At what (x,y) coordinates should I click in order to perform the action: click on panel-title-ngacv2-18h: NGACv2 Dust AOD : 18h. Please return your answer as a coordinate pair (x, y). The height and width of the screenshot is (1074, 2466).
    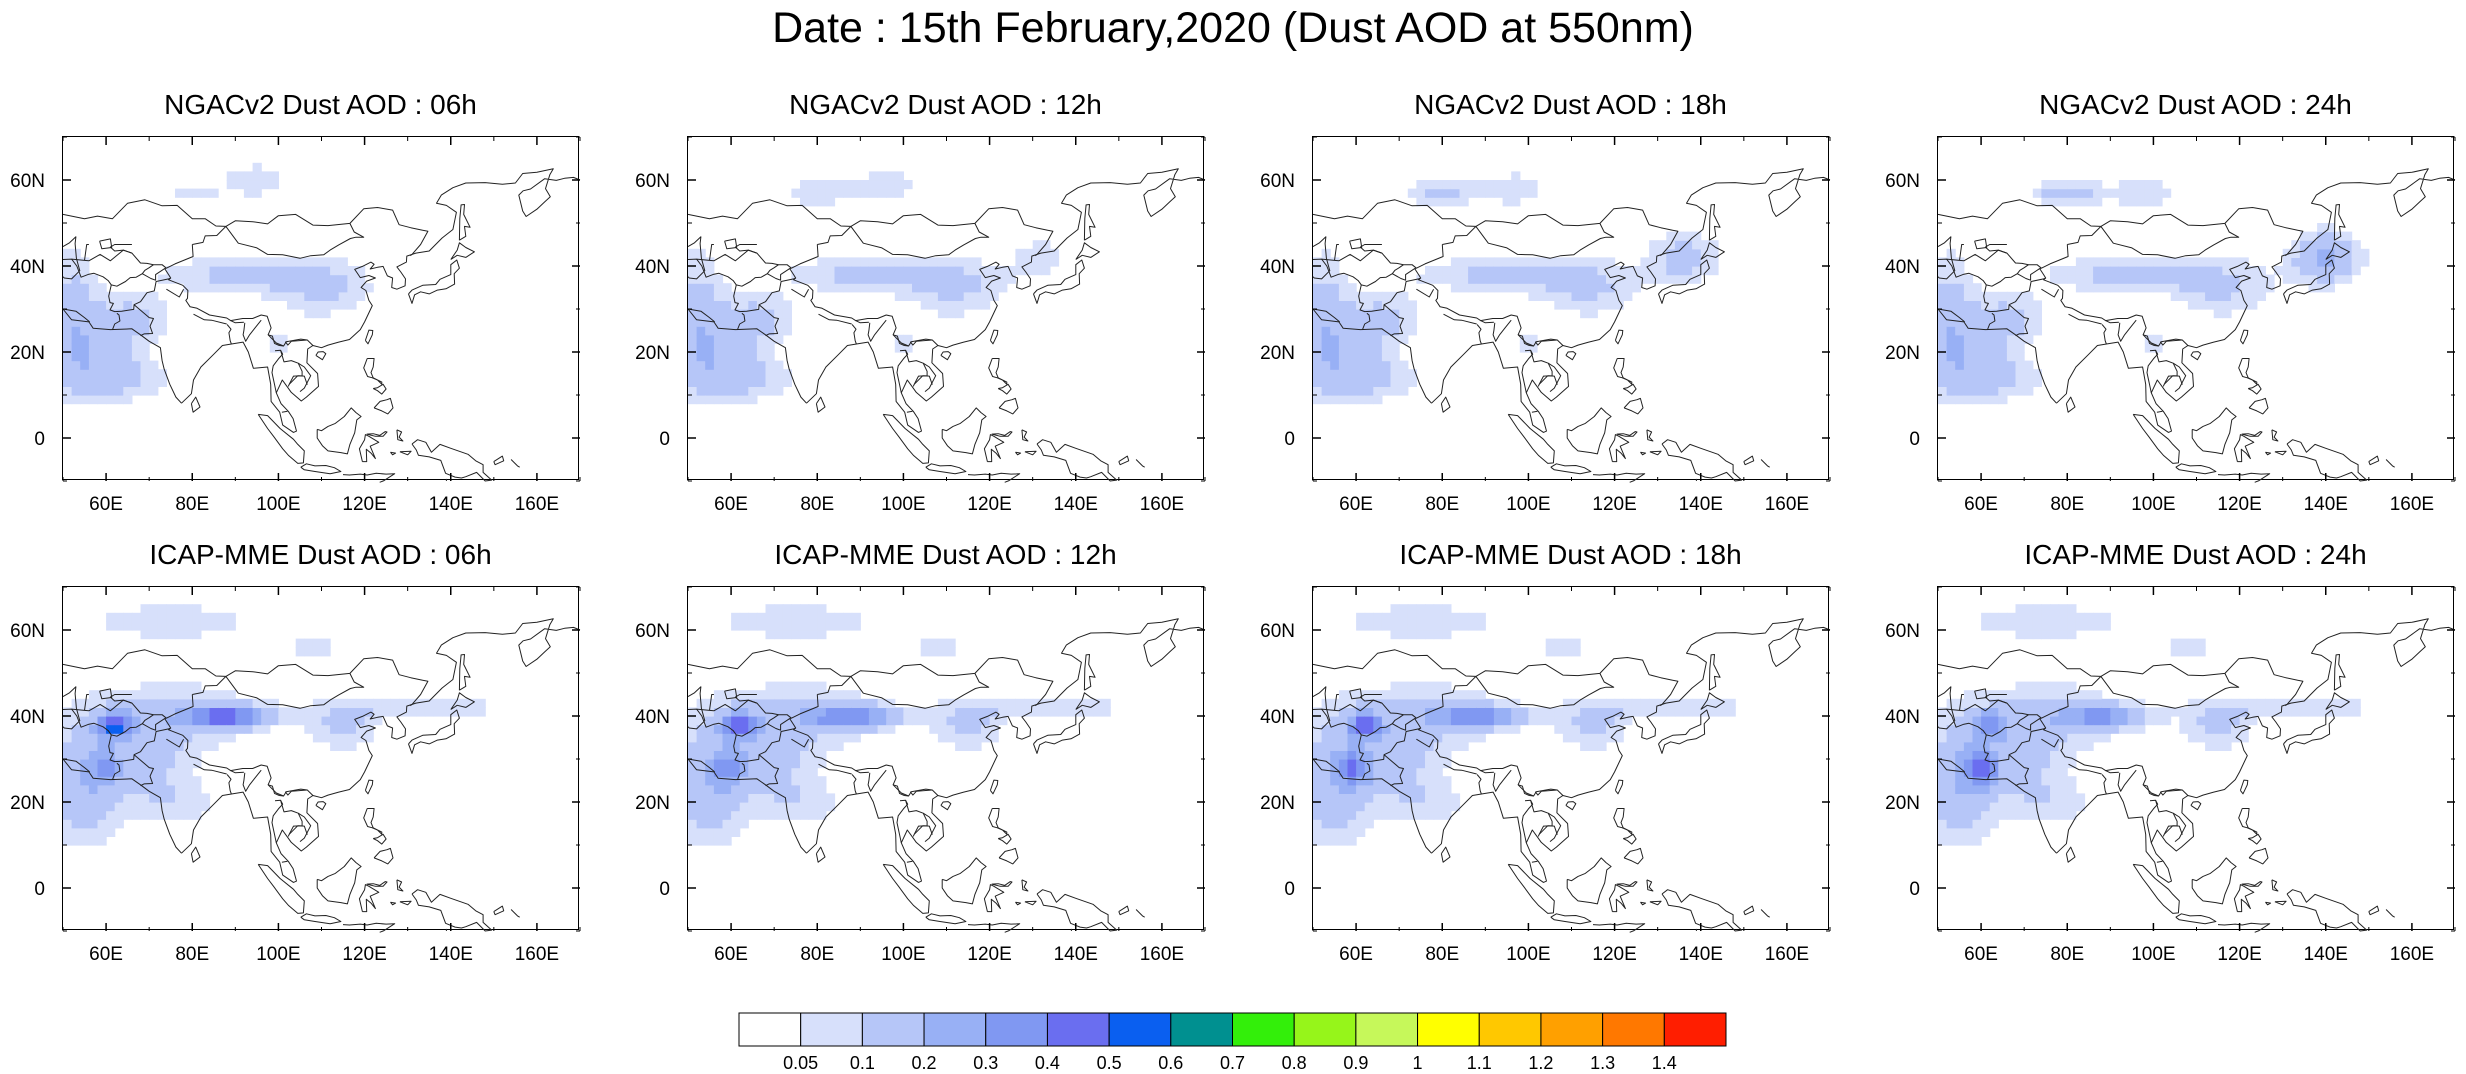
    Looking at the image, I should click on (1570, 104).